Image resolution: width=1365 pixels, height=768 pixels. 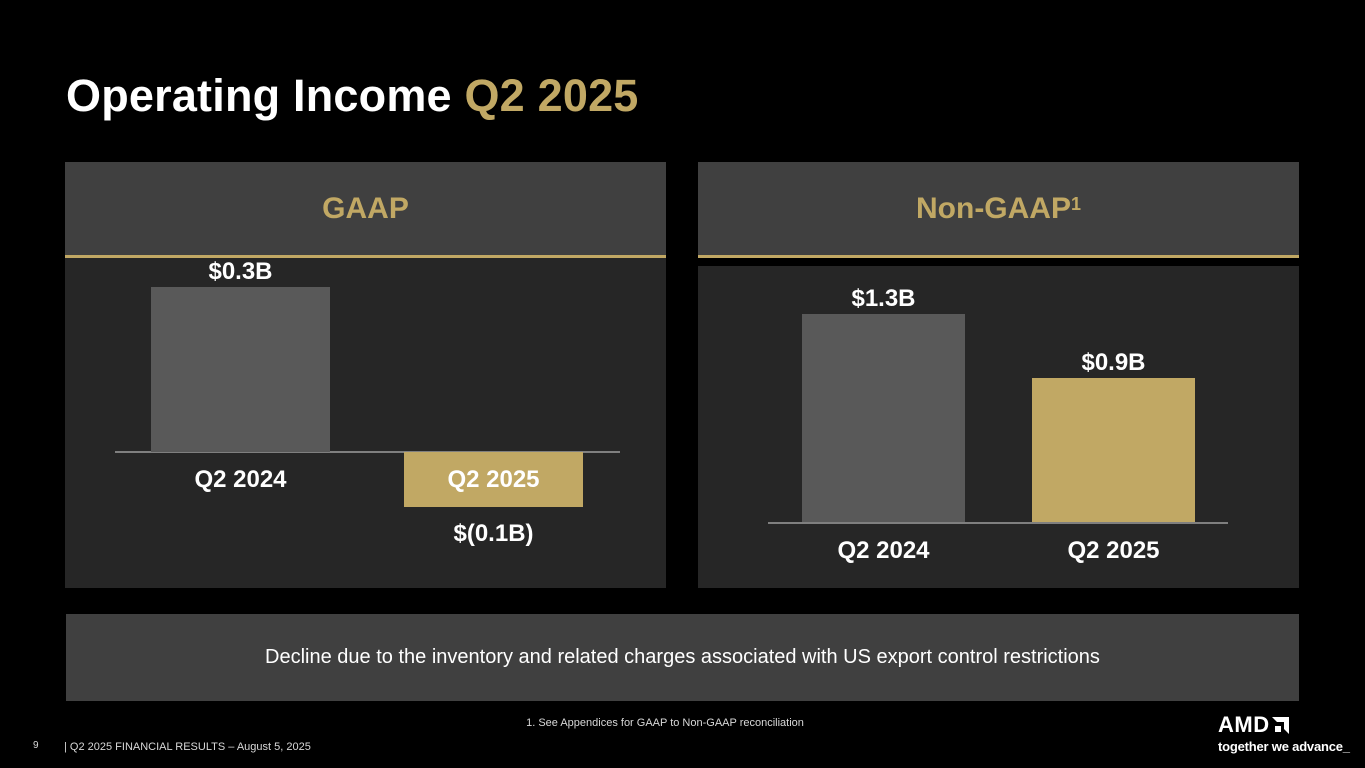 I want to click on gaap-title: GAAP, so click(x=365, y=208).